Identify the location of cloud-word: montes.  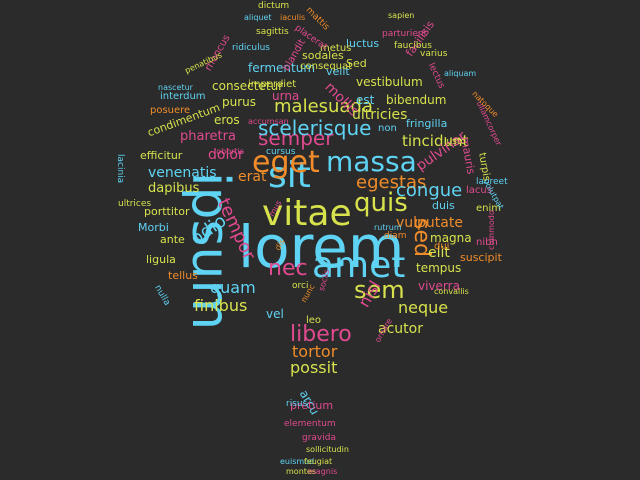
(301, 471).